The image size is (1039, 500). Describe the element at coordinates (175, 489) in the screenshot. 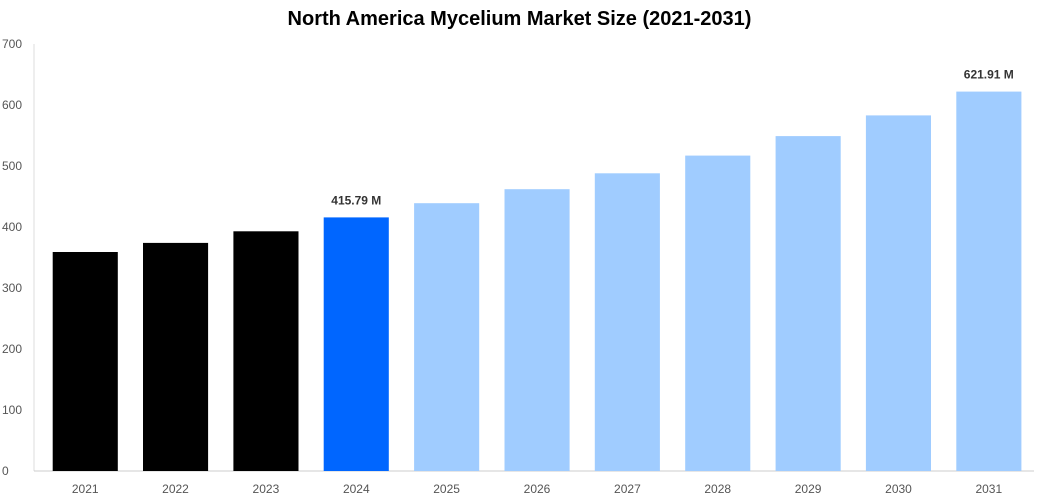

I see `x-tick-label-2022: 2022` at that location.